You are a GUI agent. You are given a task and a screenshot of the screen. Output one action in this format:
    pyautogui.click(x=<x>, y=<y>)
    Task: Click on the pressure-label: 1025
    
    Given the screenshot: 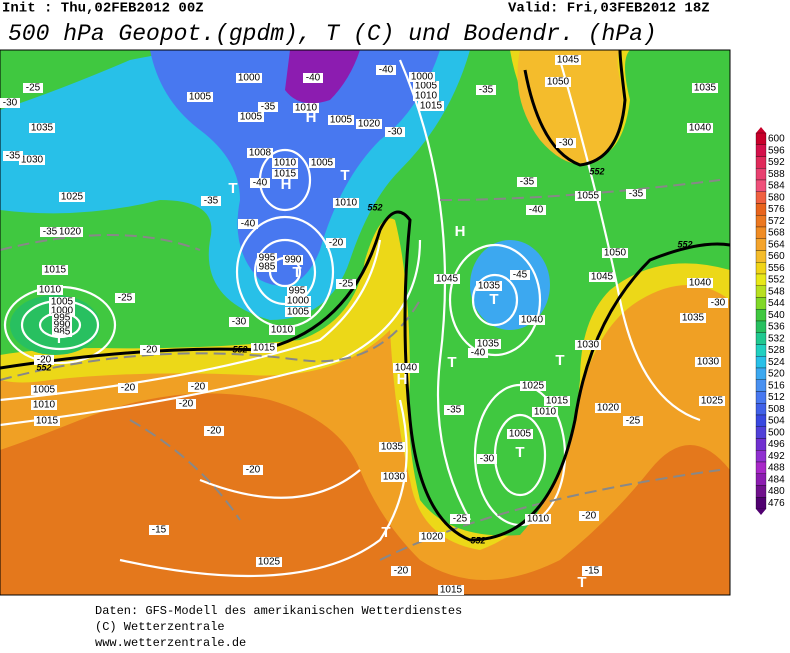 What is the action you would take?
    pyautogui.click(x=269, y=562)
    